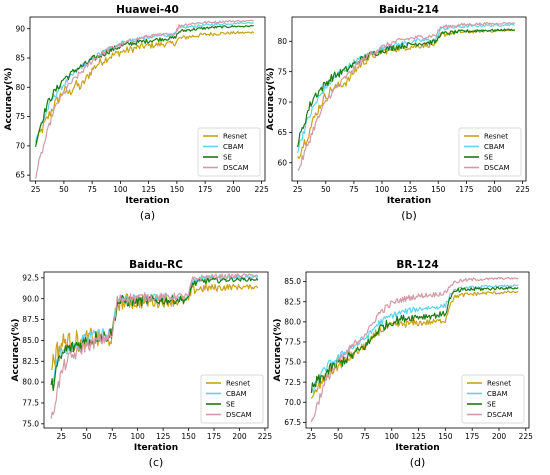  What do you see at coordinates (20, 87) in the screenshot?
I see `y-tick-label: 80` at bounding box center [20, 87].